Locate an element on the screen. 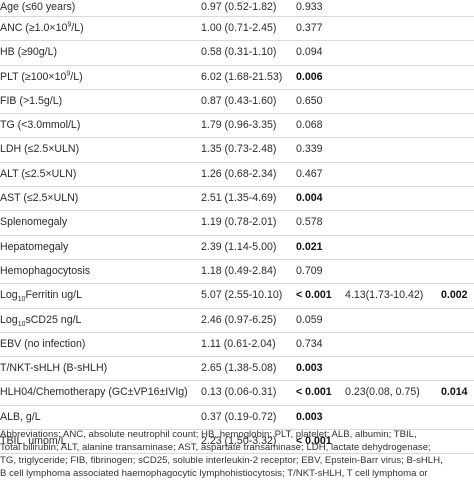  variable-text-part: Hemophagocytosis is located at coordinates (45, 270).